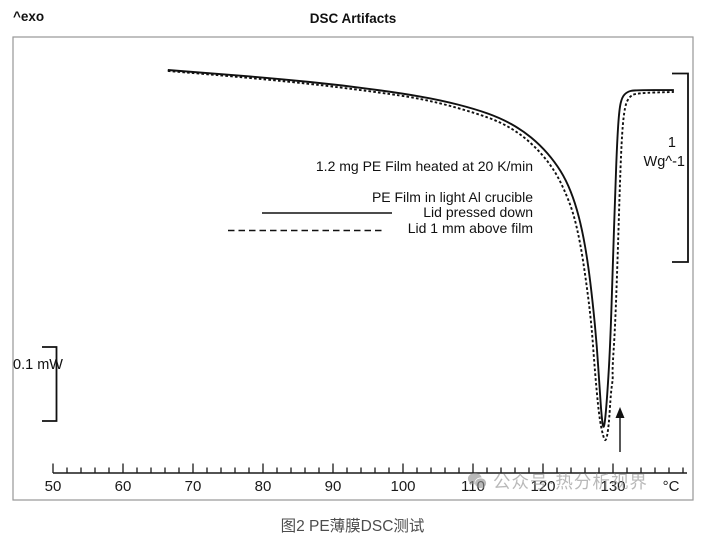 This screenshot has width=705, height=546. I want to click on left-scale-unit: mW, so click(50, 365).